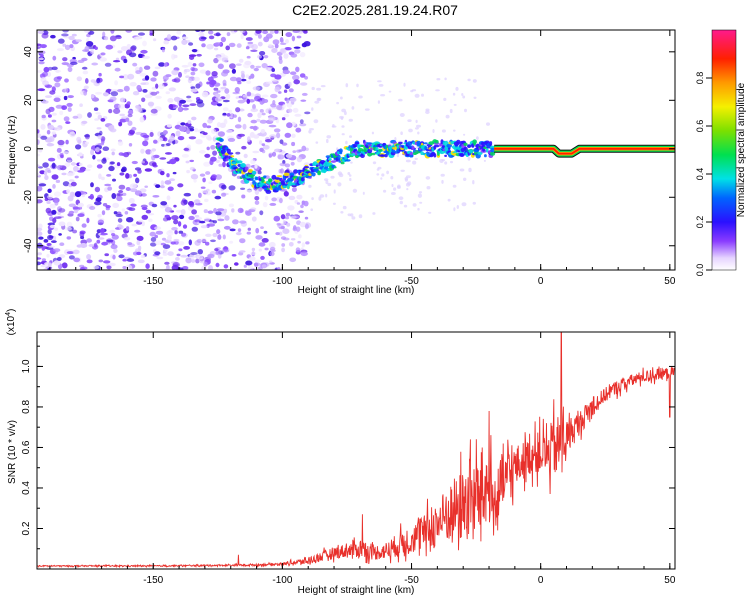 The width and height of the screenshot is (750, 600). Describe the element at coordinates (700, 222) in the screenshot. I see `colorbar-tick-label: 0.2` at that location.